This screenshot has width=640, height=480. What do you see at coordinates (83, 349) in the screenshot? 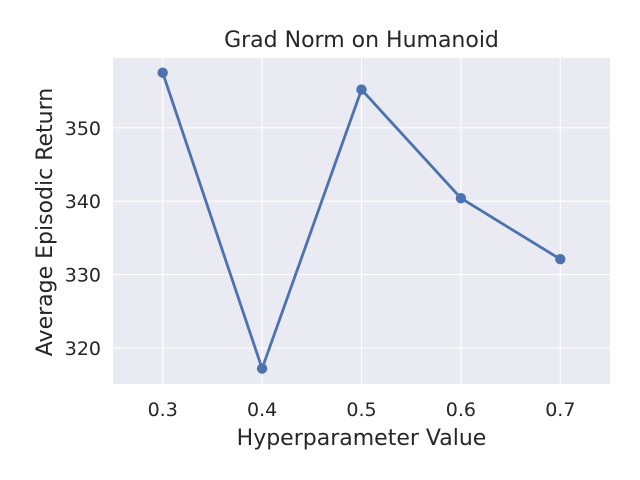
I see `y-tick-label: 320` at bounding box center [83, 349].